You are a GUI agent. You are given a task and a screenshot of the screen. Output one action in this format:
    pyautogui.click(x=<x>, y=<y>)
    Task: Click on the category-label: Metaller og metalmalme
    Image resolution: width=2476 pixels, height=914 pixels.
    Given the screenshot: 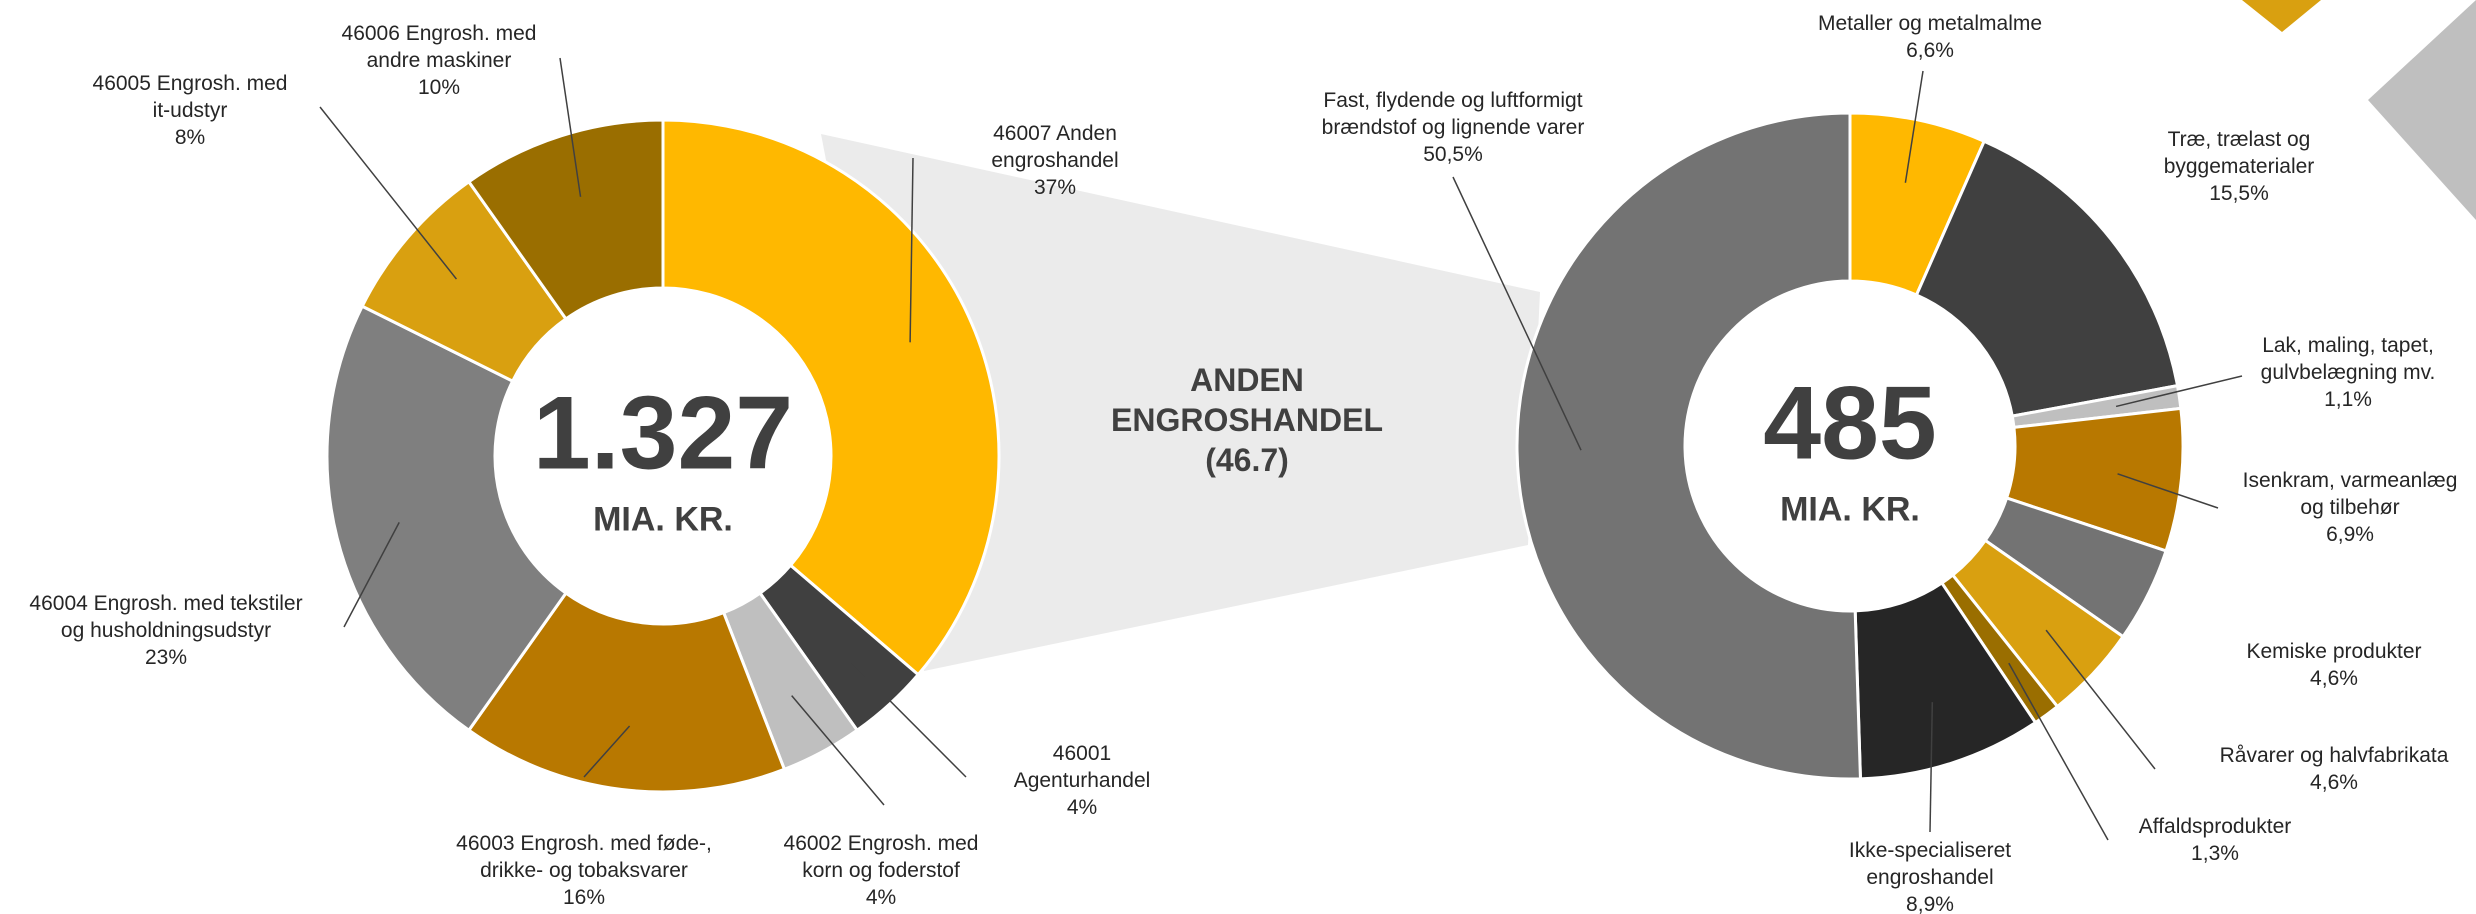 What is the action you would take?
    pyautogui.click(x=1930, y=23)
    